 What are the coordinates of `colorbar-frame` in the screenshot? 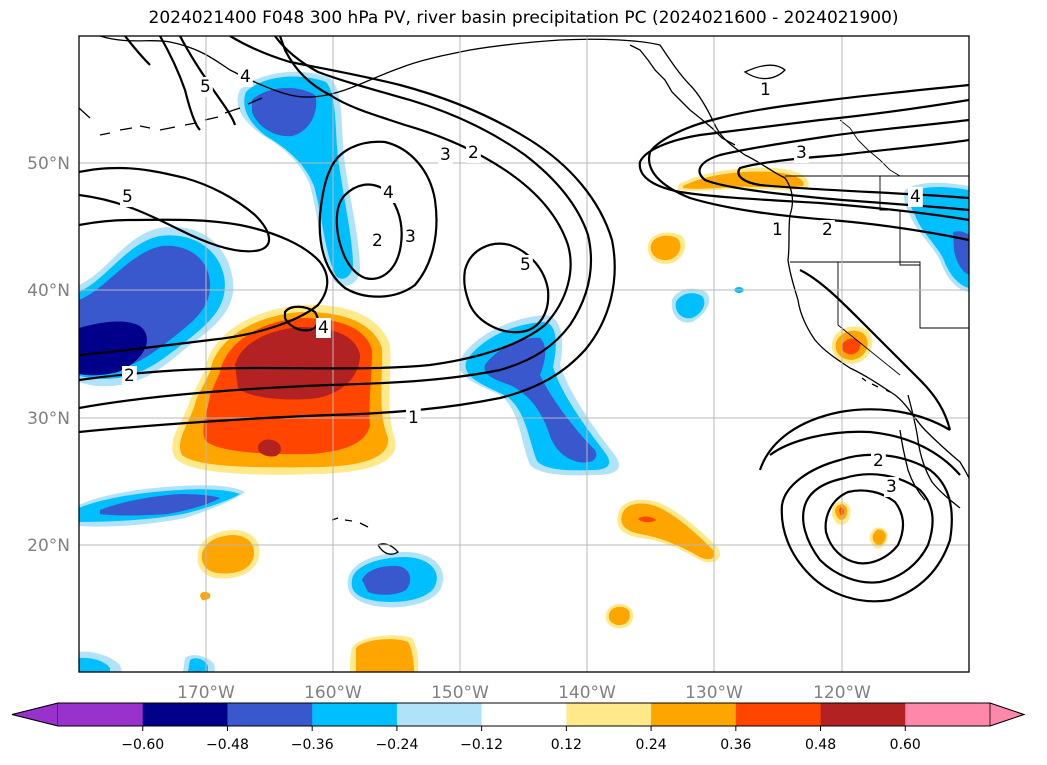 It's located at (518, 714).